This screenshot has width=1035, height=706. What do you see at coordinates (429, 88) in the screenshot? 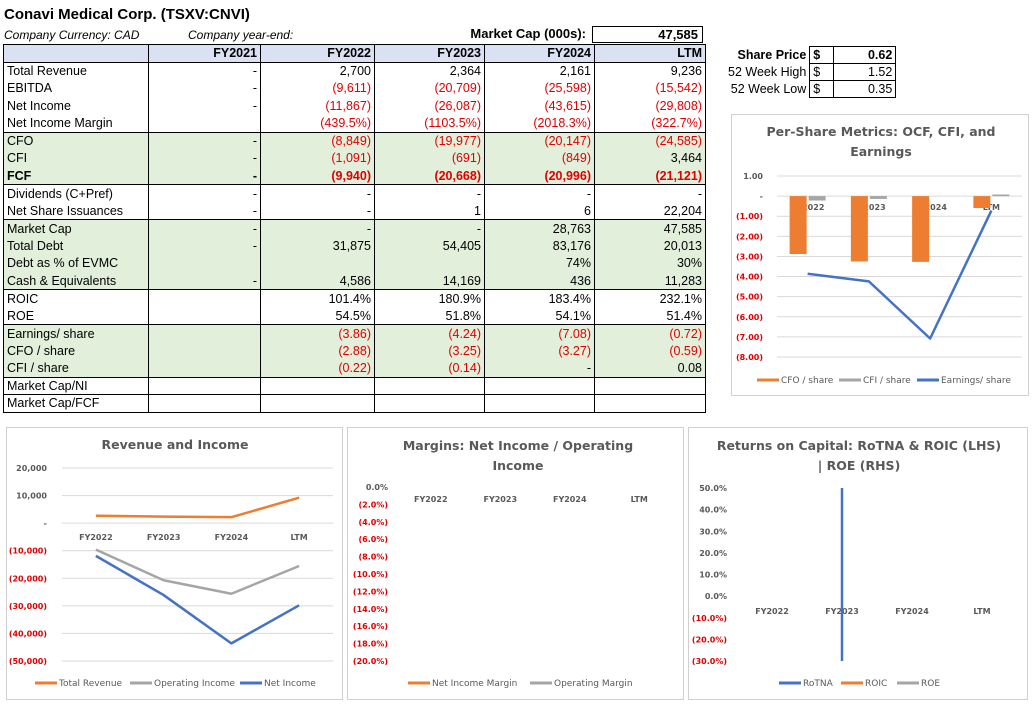
I see `table-cell: (20,709)` at bounding box center [429, 88].